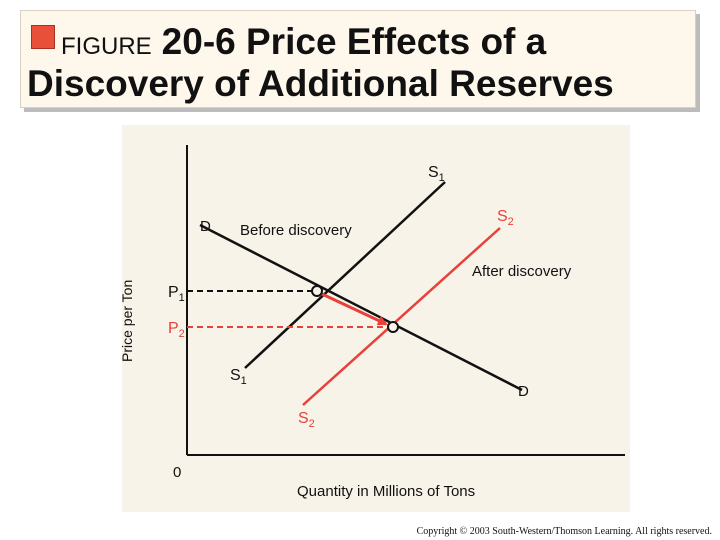 The height and width of the screenshot is (540, 720). Describe the element at coordinates (127, 321) in the screenshot. I see `y-axis-label: Price per Ton` at that location.